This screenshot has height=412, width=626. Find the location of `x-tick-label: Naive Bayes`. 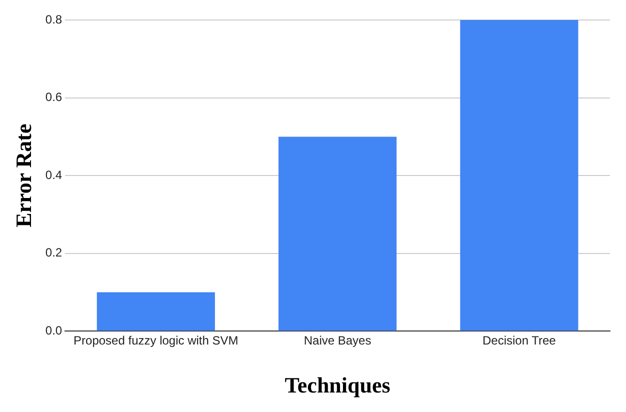

x-tick-label: Naive Bayes is located at coordinates (338, 341).